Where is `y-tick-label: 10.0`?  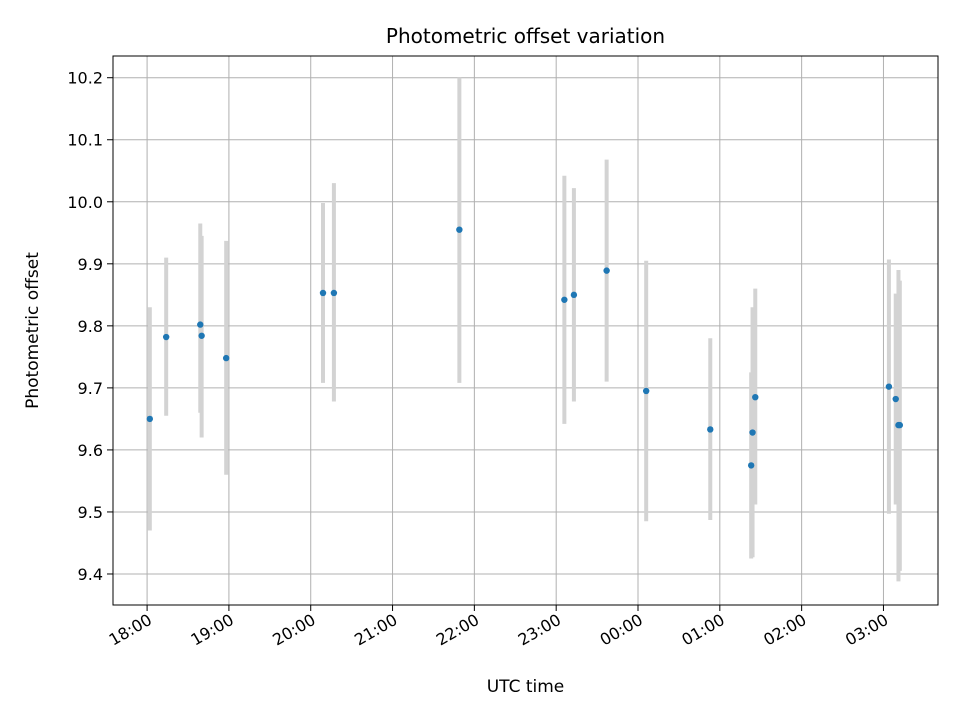 y-tick-label: 10.0 is located at coordinates (85, 202).